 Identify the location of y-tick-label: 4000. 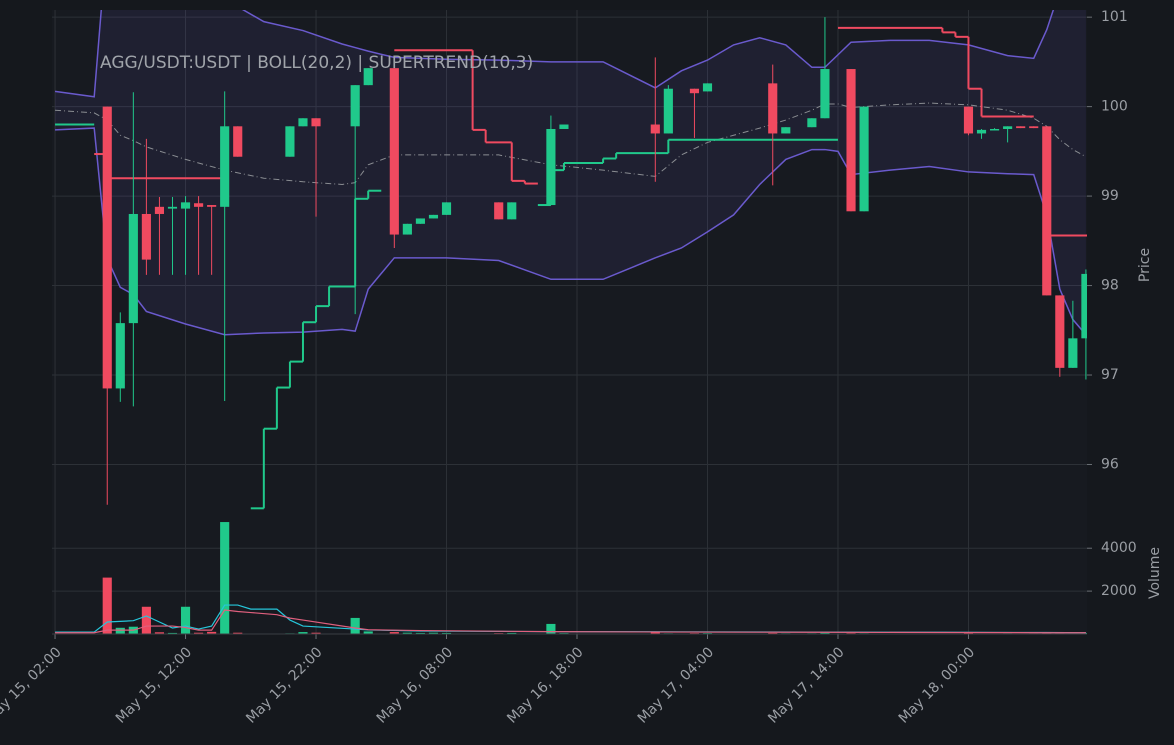
(1119, 548).